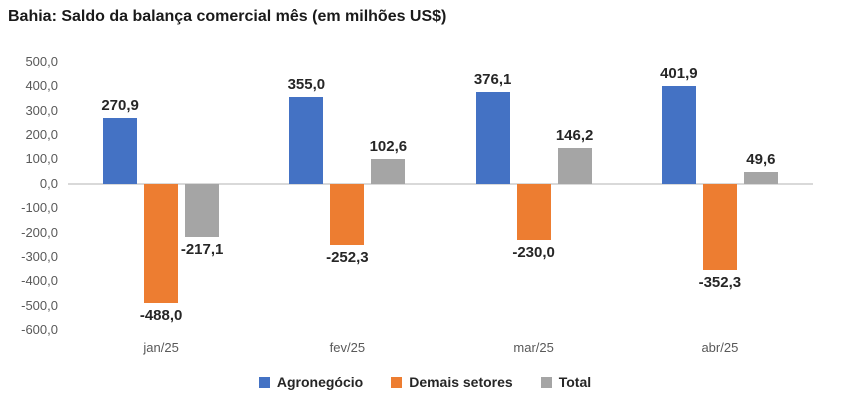 The width and height of the screenshot is (850, 406). I want to click on bar-value-label: 401,9, so click(679, 73).